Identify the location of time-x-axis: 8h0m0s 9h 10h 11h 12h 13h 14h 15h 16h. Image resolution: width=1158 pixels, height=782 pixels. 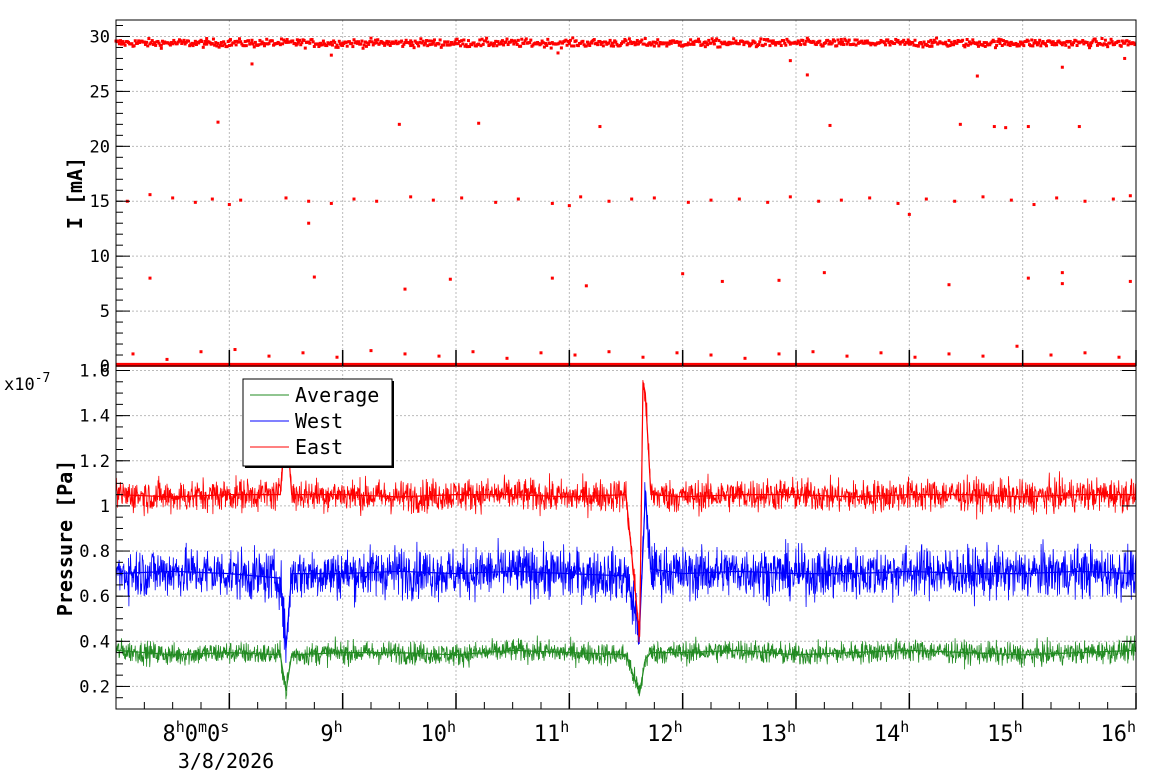
(626, 720).